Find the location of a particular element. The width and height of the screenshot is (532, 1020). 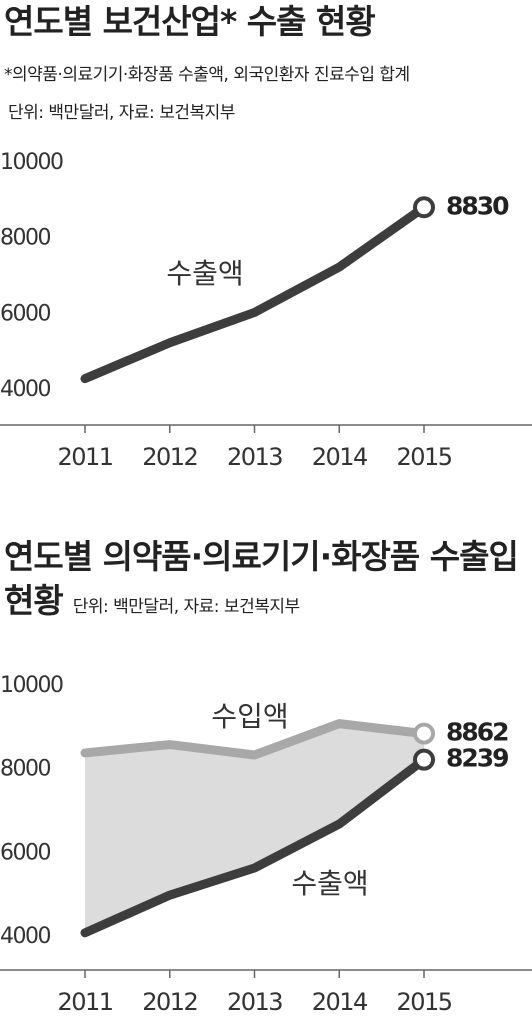

chart-title: 연도별 의약품·의료기기·화장품 수출입 현황 is located at coordinates (261, 578).